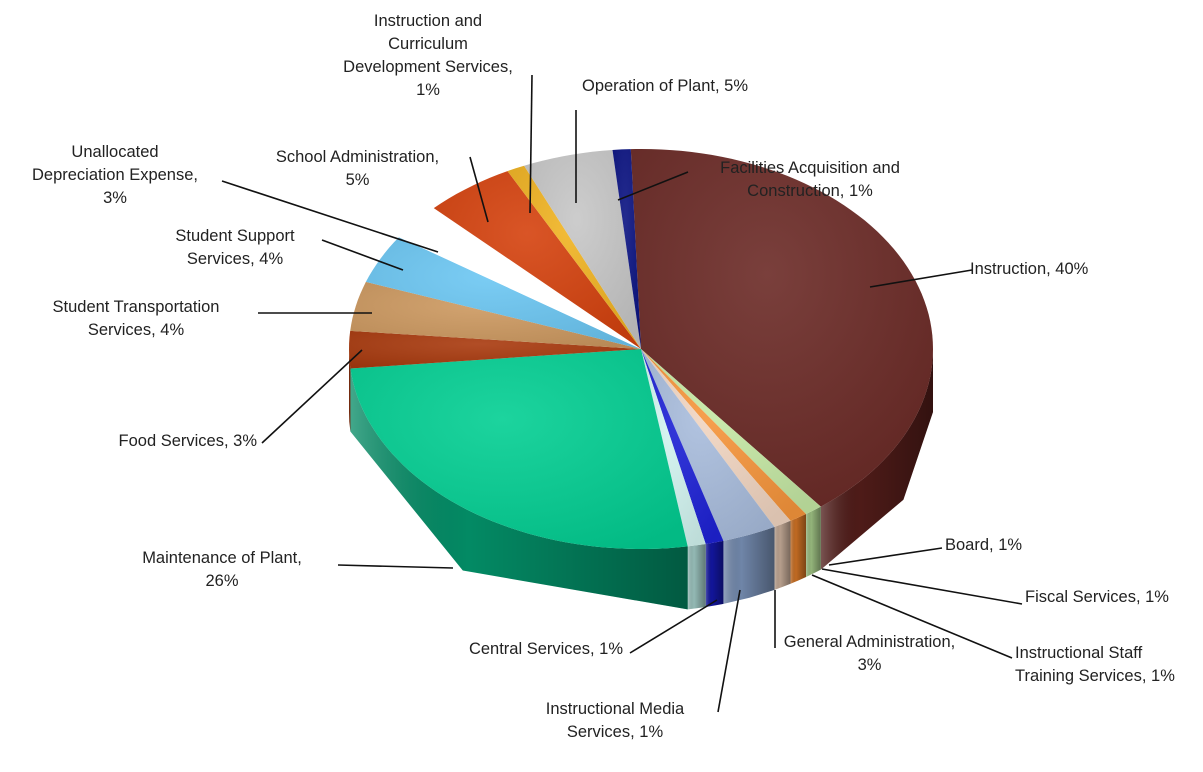 This screenshot has width=1203, height=772. I want to click on slice-label-line: Maintenance of Plant,, so click(222, 558).